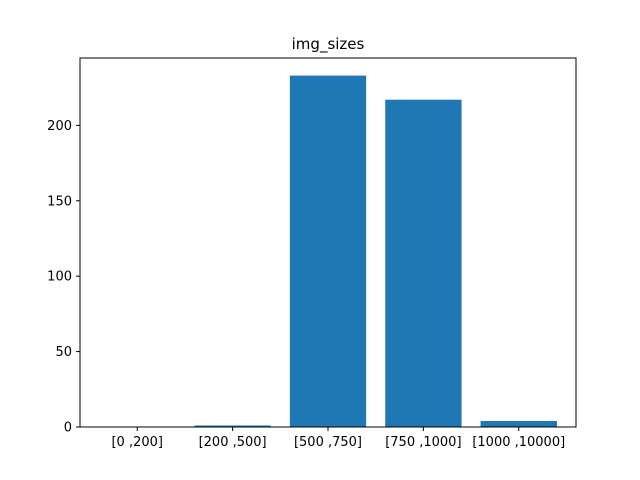 The image size is (640, 480). Describe the element at coordinates (59, 126) in the screenshot. I see `y-tick-label: 200` at that location.